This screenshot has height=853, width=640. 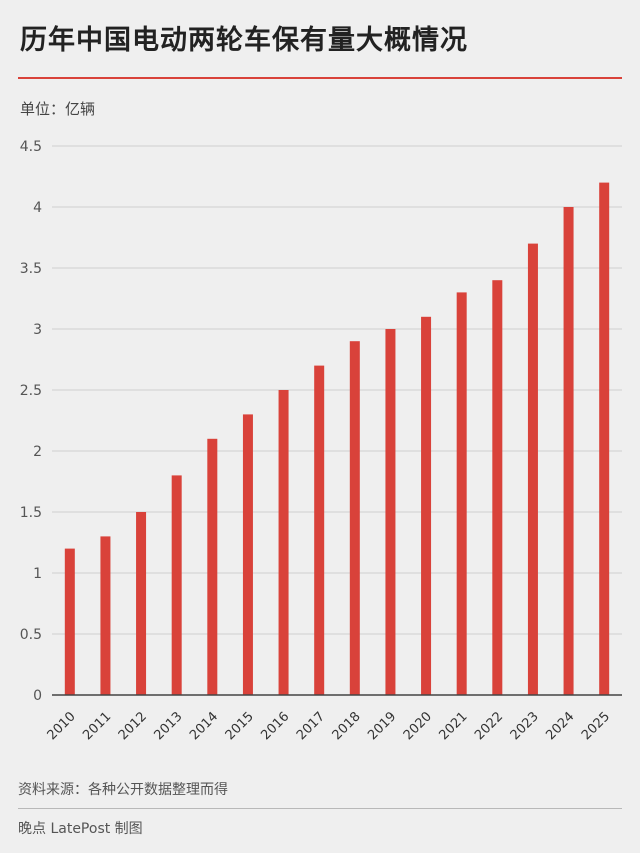 What do you see at coordinates (311, 726) in the screenshot?
I see `x-tick-label: 2017` at bounding box center [311, 726].